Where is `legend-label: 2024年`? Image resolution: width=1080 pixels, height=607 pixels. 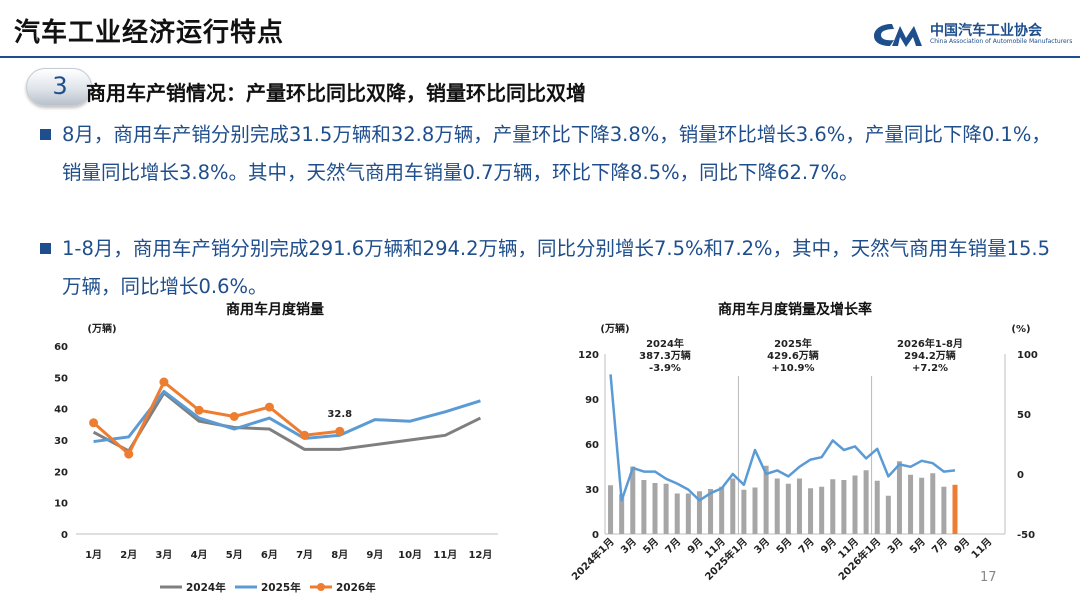 legend-label: 2024年 is located at coordinates (206, 587).